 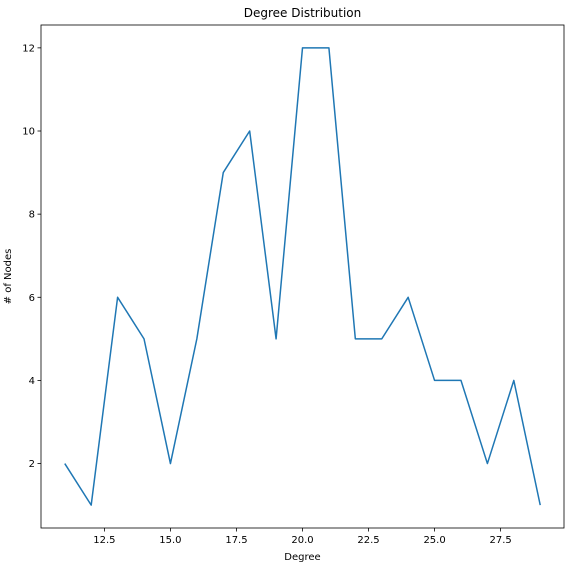 I want to click on y-axis-ticks: 2 4 6 8 10 12, so click(x=31, y=256).